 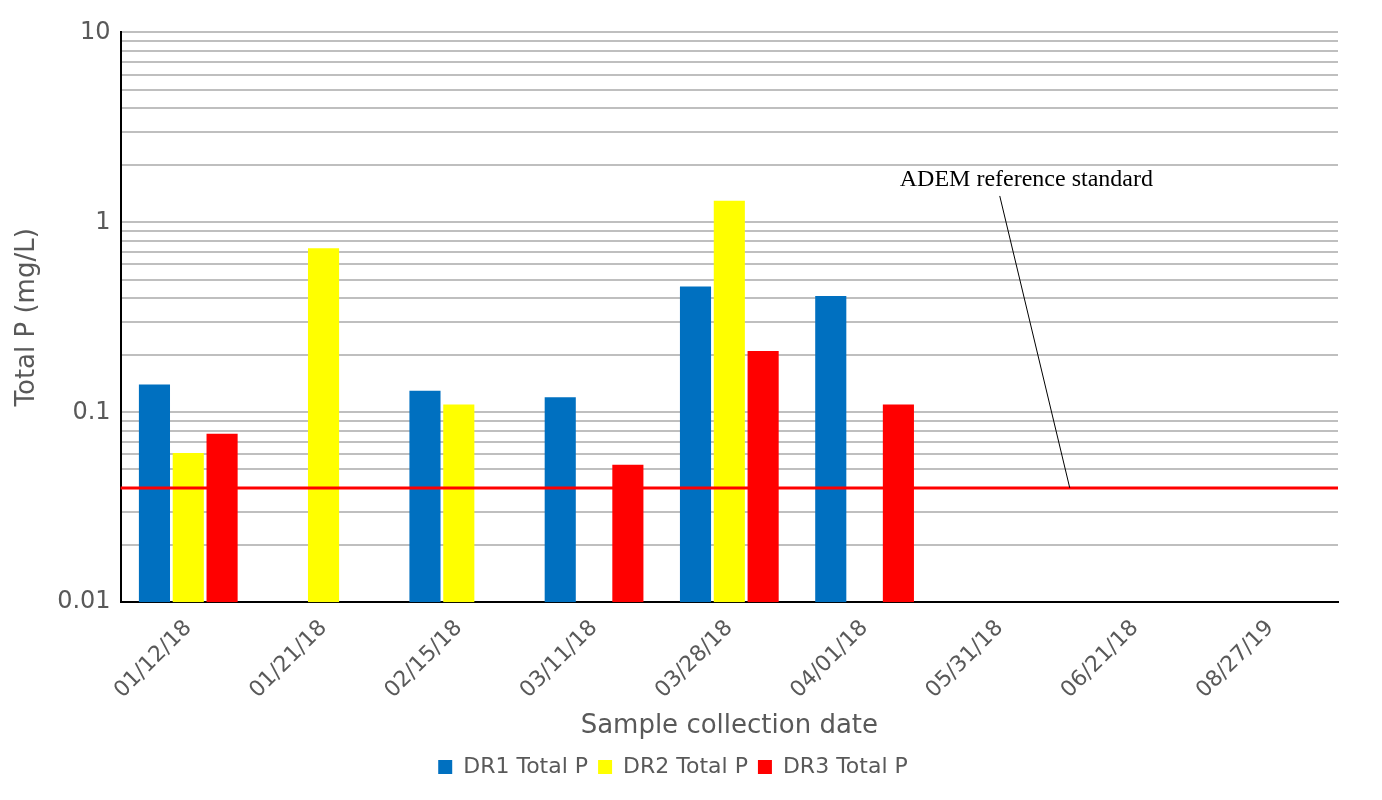 What do you see at coordinates (526, 765) in the screenshot?
I see `legend-label: DR1 Total P` at bounding box center [526, 765].